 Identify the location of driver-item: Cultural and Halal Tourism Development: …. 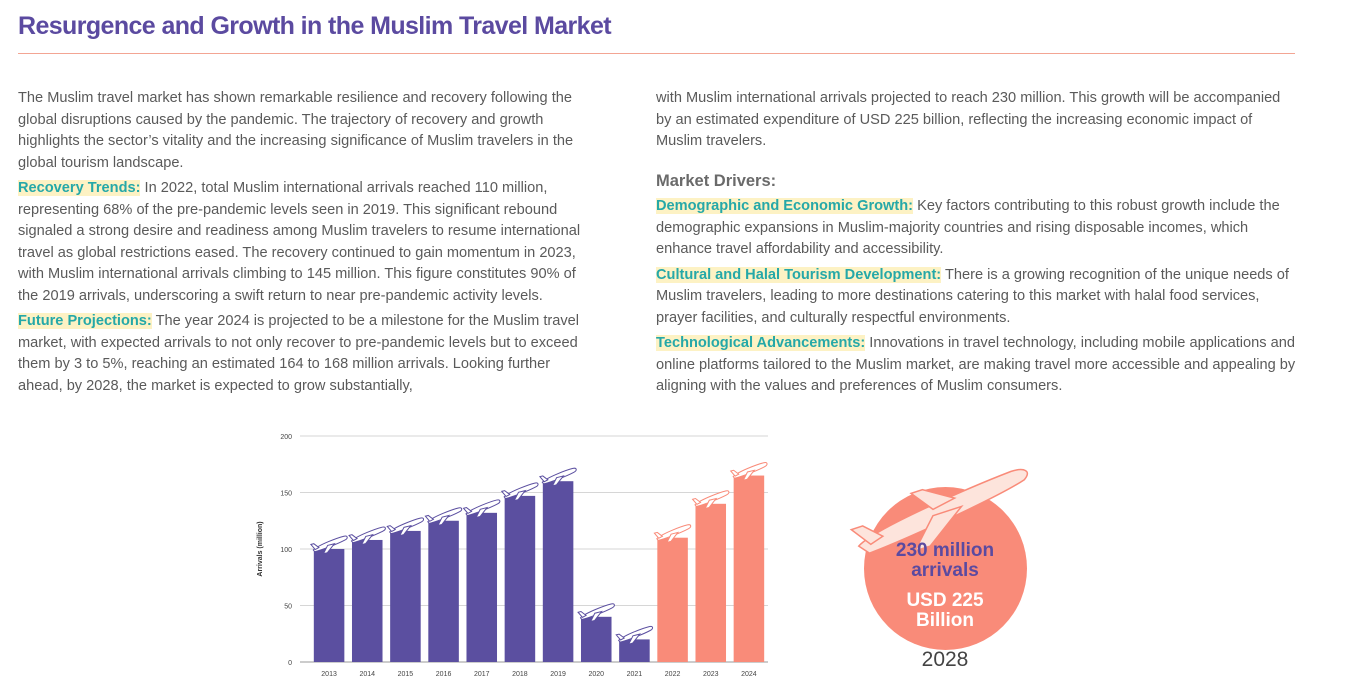
(976, 297).